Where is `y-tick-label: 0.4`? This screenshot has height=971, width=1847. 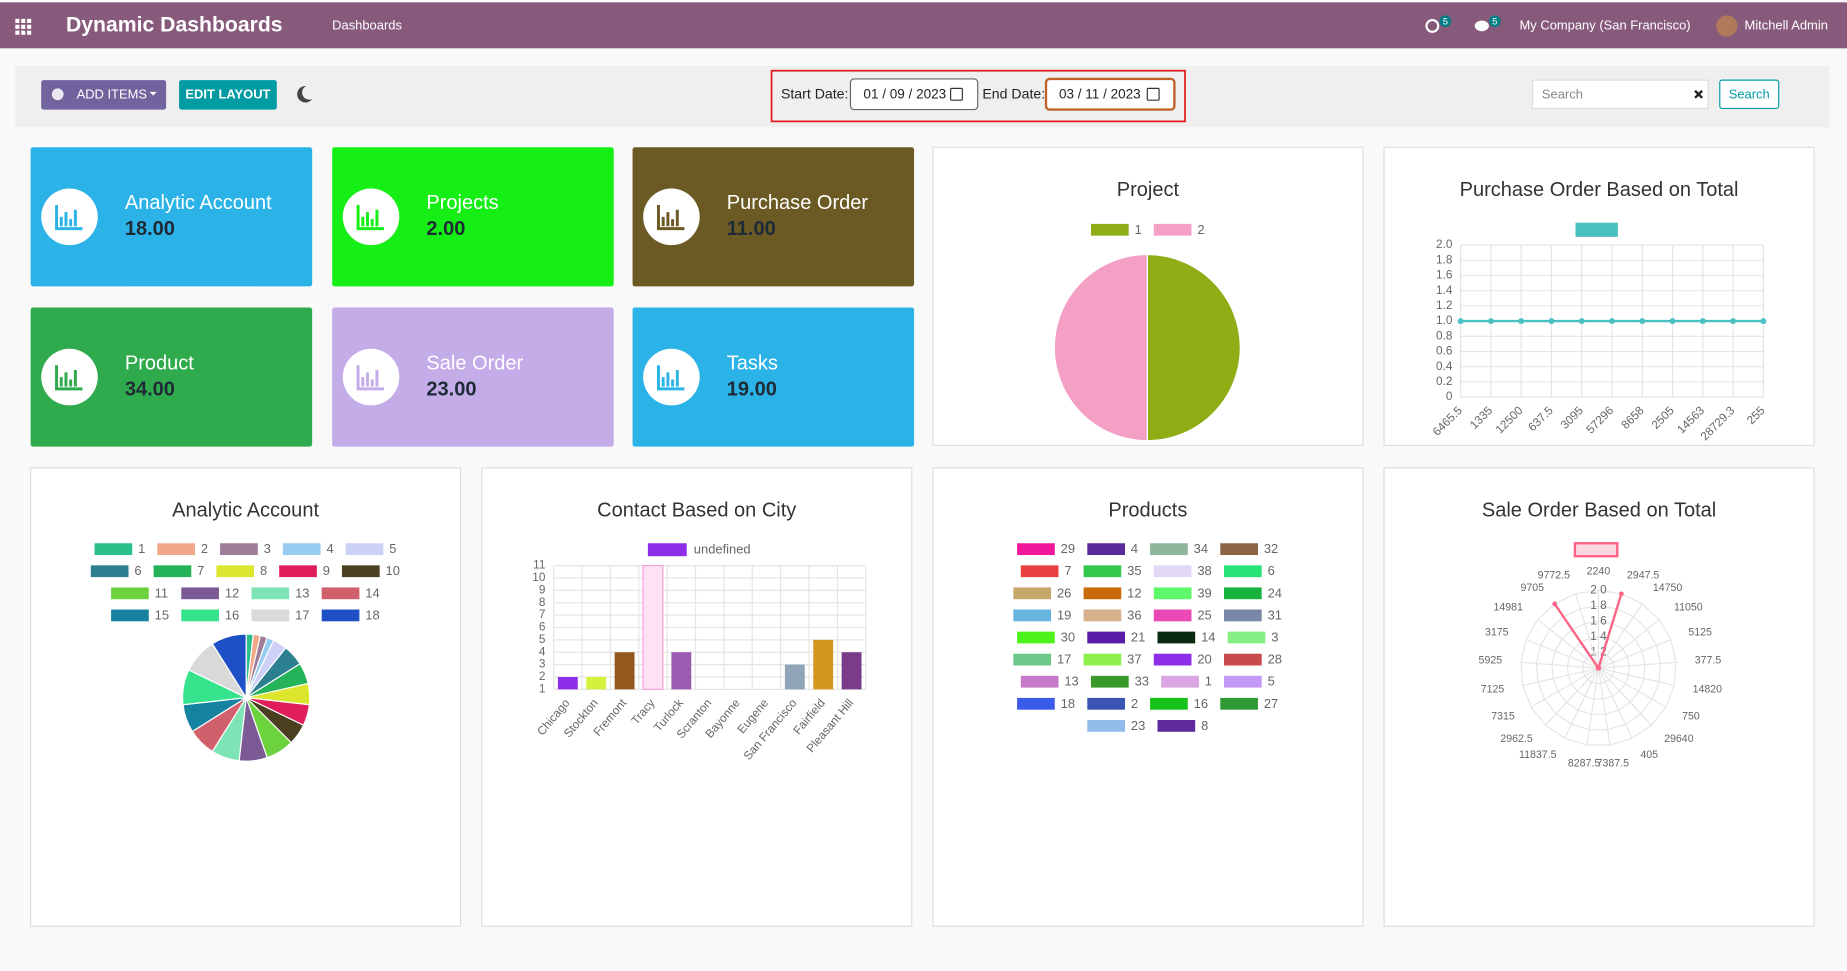 y-tick-label: 0.4 is located at coordinates (1444, 366).